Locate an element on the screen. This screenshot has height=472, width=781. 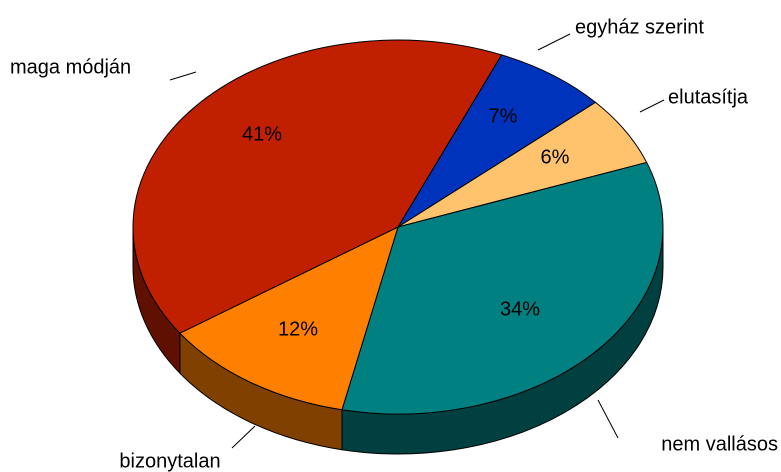
value-label: 34% is located at coordinates (520, 309).